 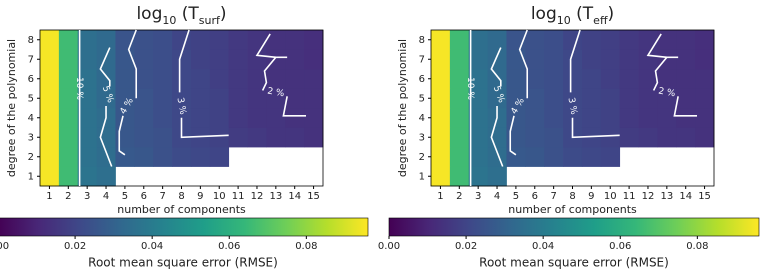 What do you see at coordinates (31, 40) in the screenshot?
I see `y-tick-label: 8` at bounding box center [31, 40].